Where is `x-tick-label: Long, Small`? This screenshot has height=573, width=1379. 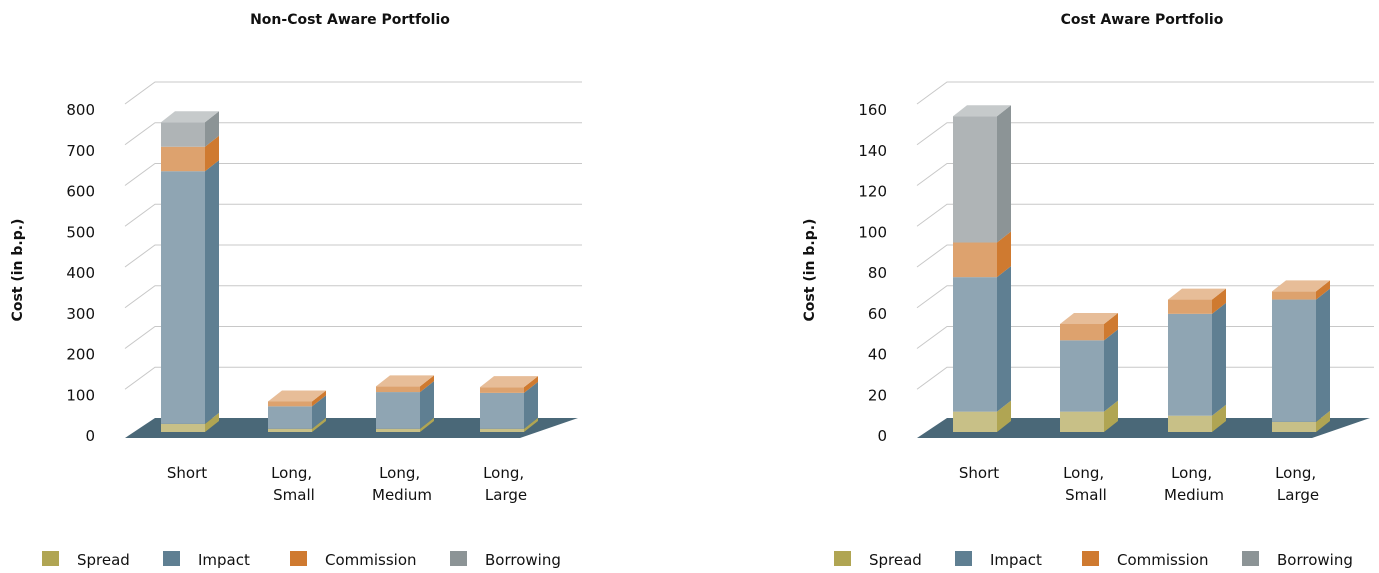
x-tick-label: Long, Small is located at coordinates (294, 484).